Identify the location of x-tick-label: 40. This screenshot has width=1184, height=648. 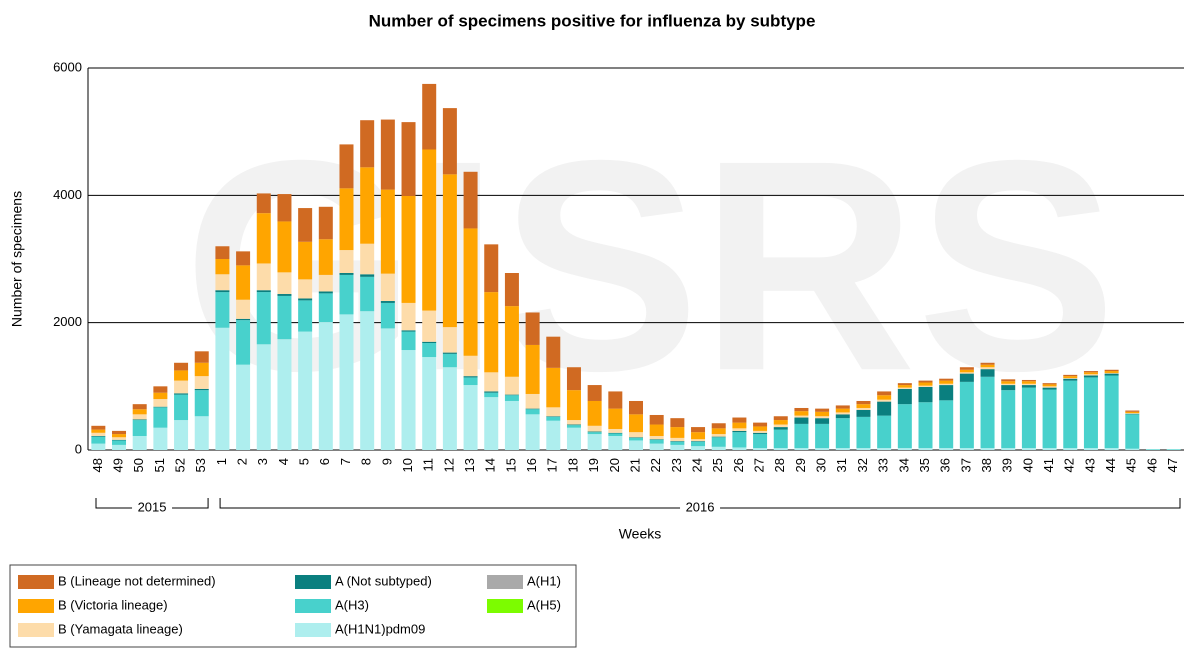
(1027, 465).